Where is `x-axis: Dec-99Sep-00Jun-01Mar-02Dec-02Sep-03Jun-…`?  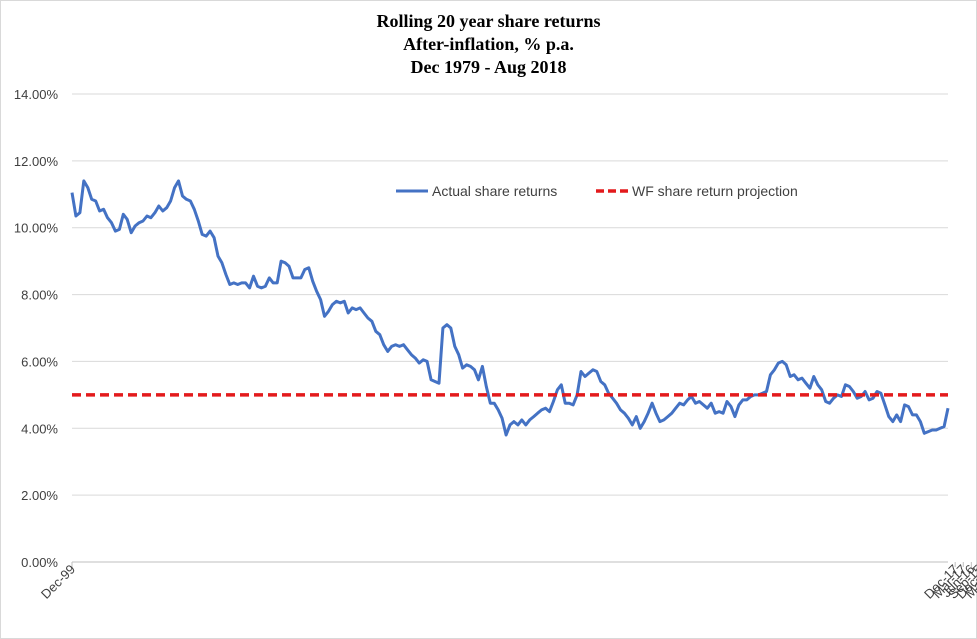
x-axis: Dec-99Sep-00Jun-01Mar-02Dec-02Sep-03Jun-… is located at coordinates (507, 581).